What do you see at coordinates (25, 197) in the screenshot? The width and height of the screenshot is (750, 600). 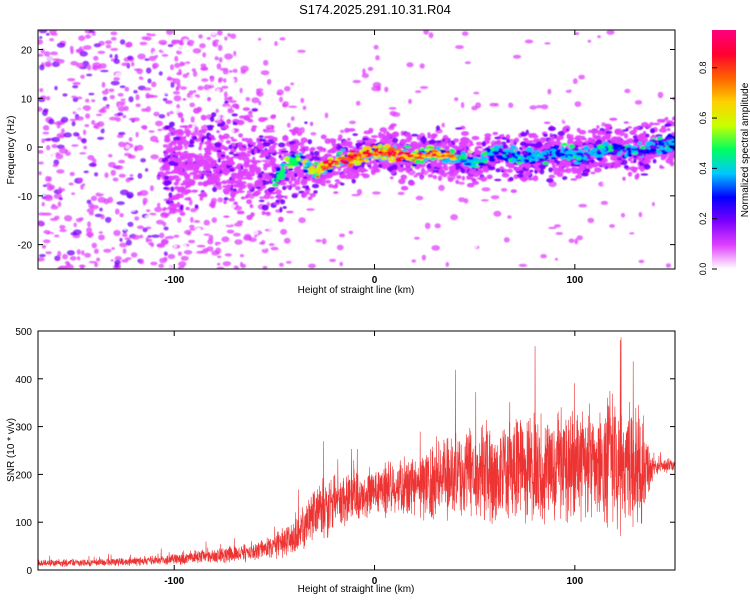 I see `spectrogram-y-tick-label: -10` at bounding box center [25, 197].